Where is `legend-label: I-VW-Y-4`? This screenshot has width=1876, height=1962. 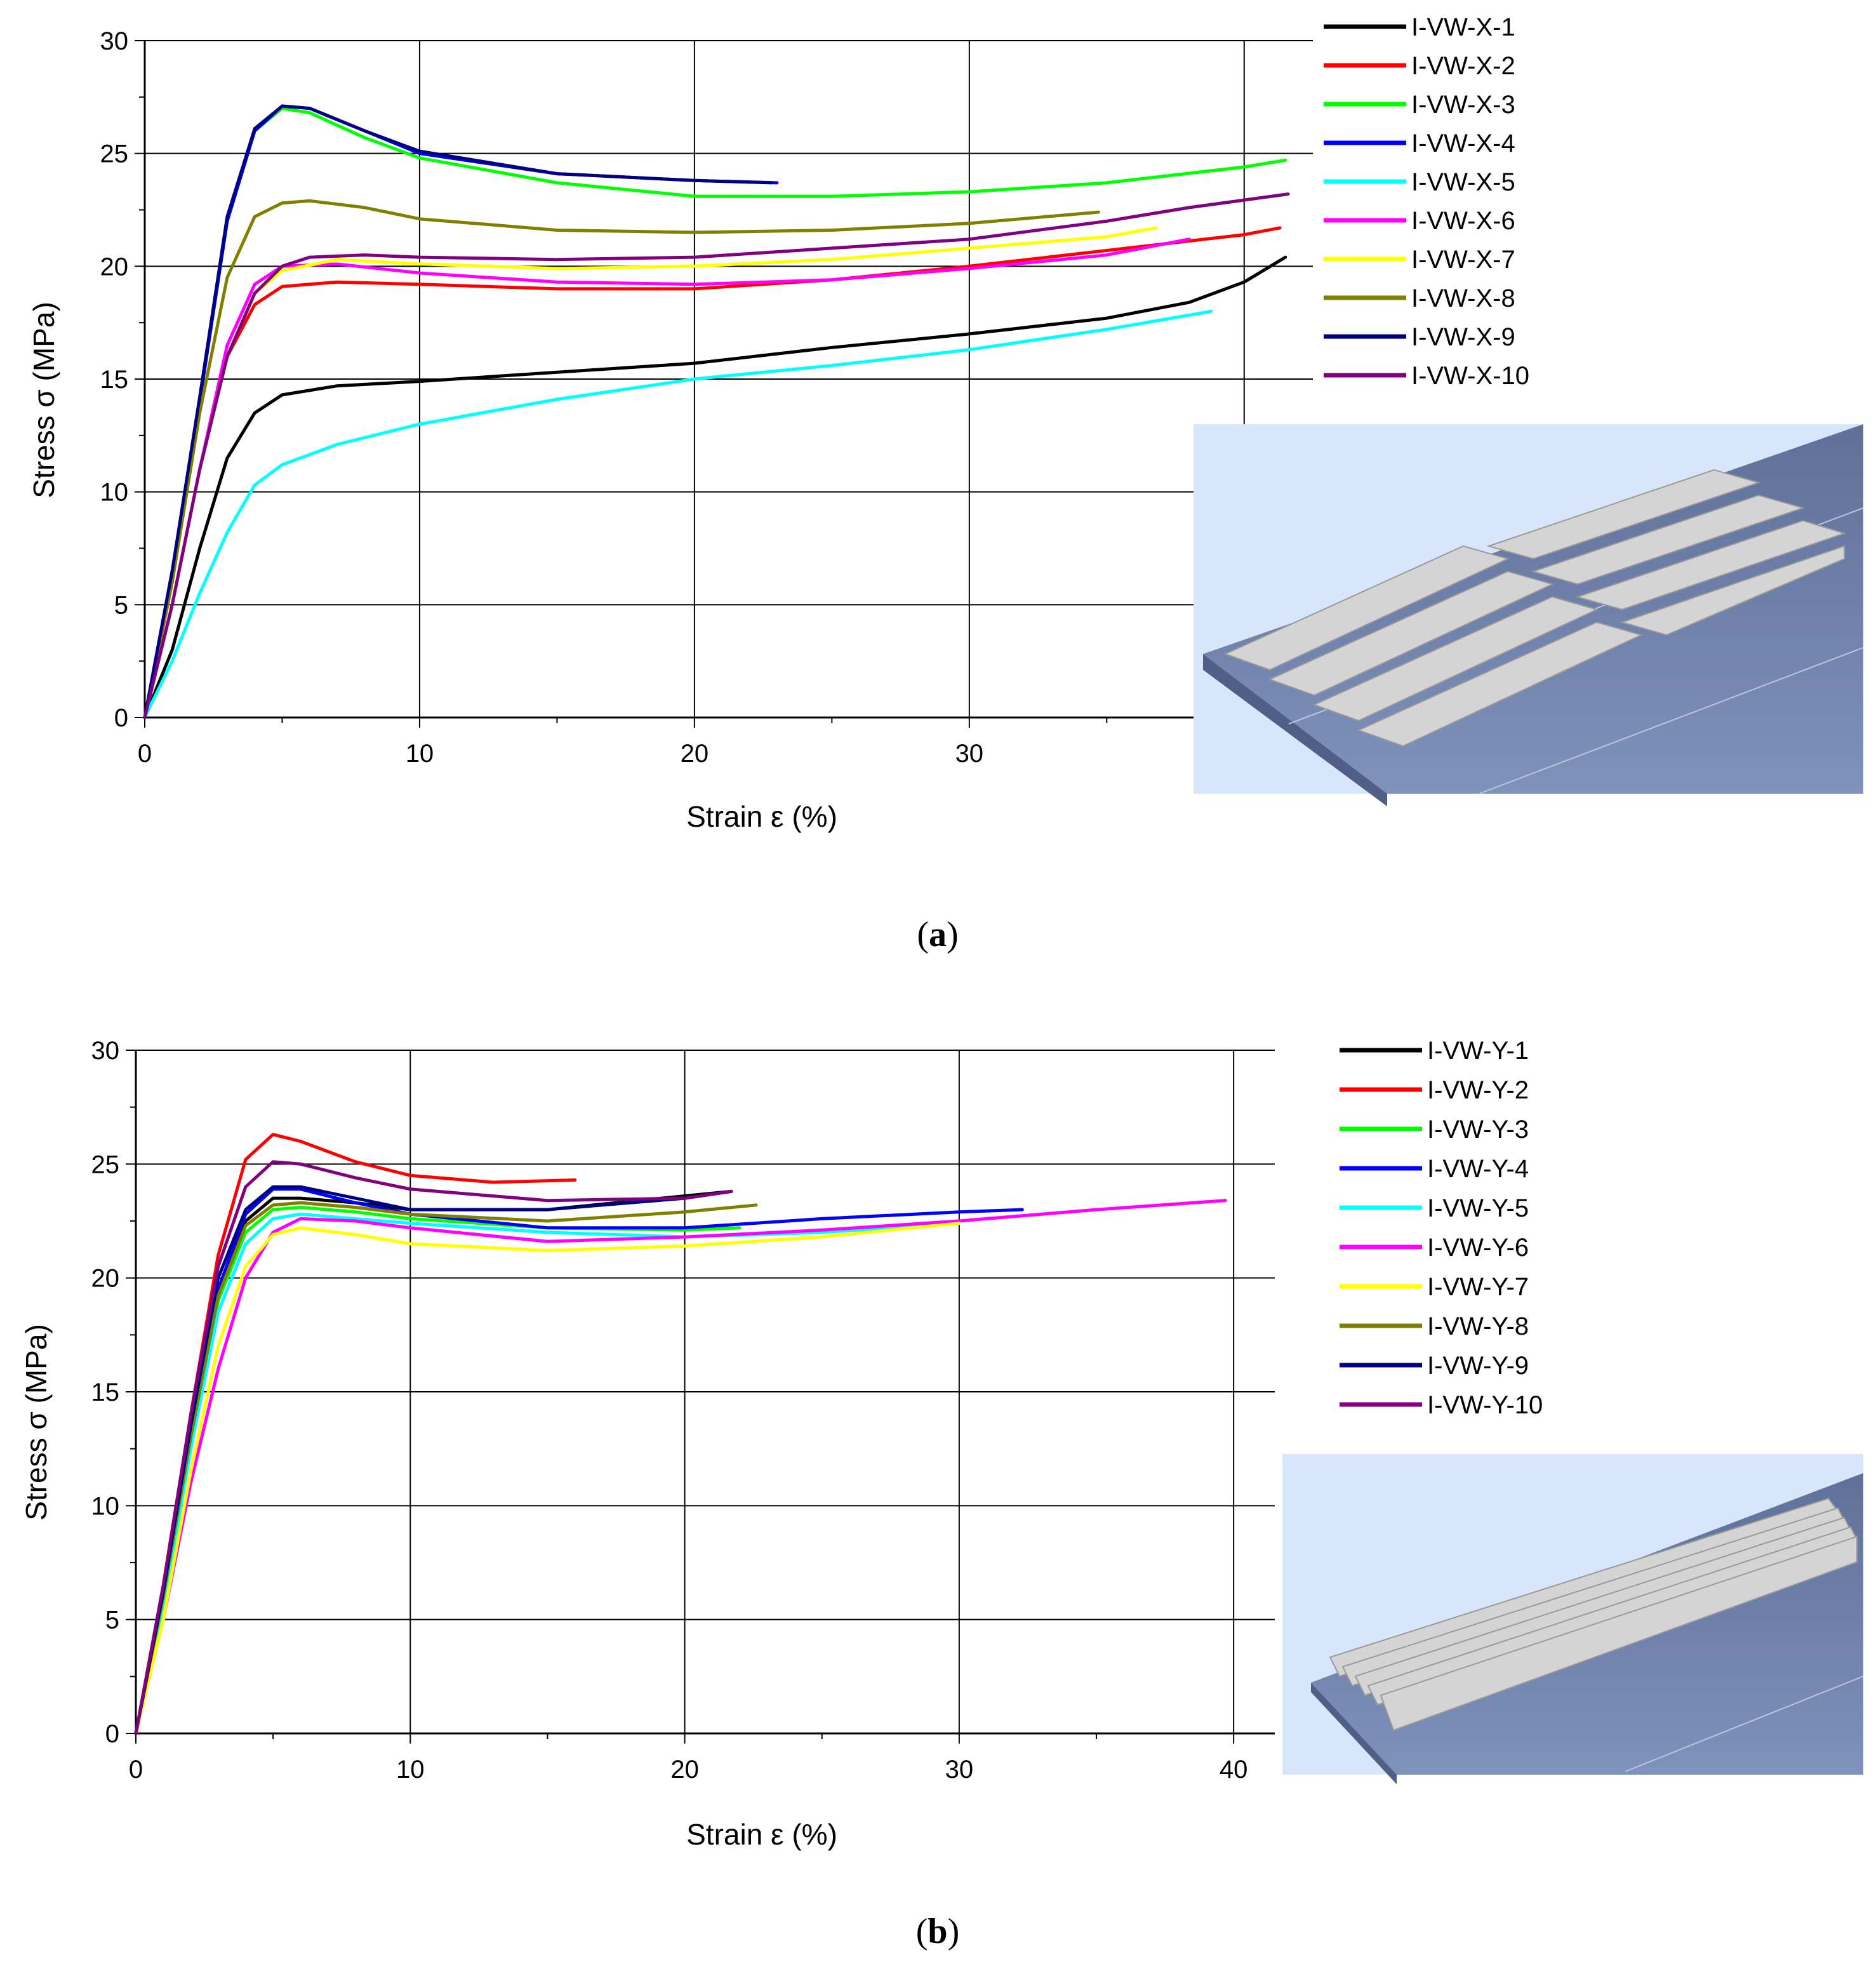
legend-label: I-VW-Y-4 is located at coordinates (1478, 1169).